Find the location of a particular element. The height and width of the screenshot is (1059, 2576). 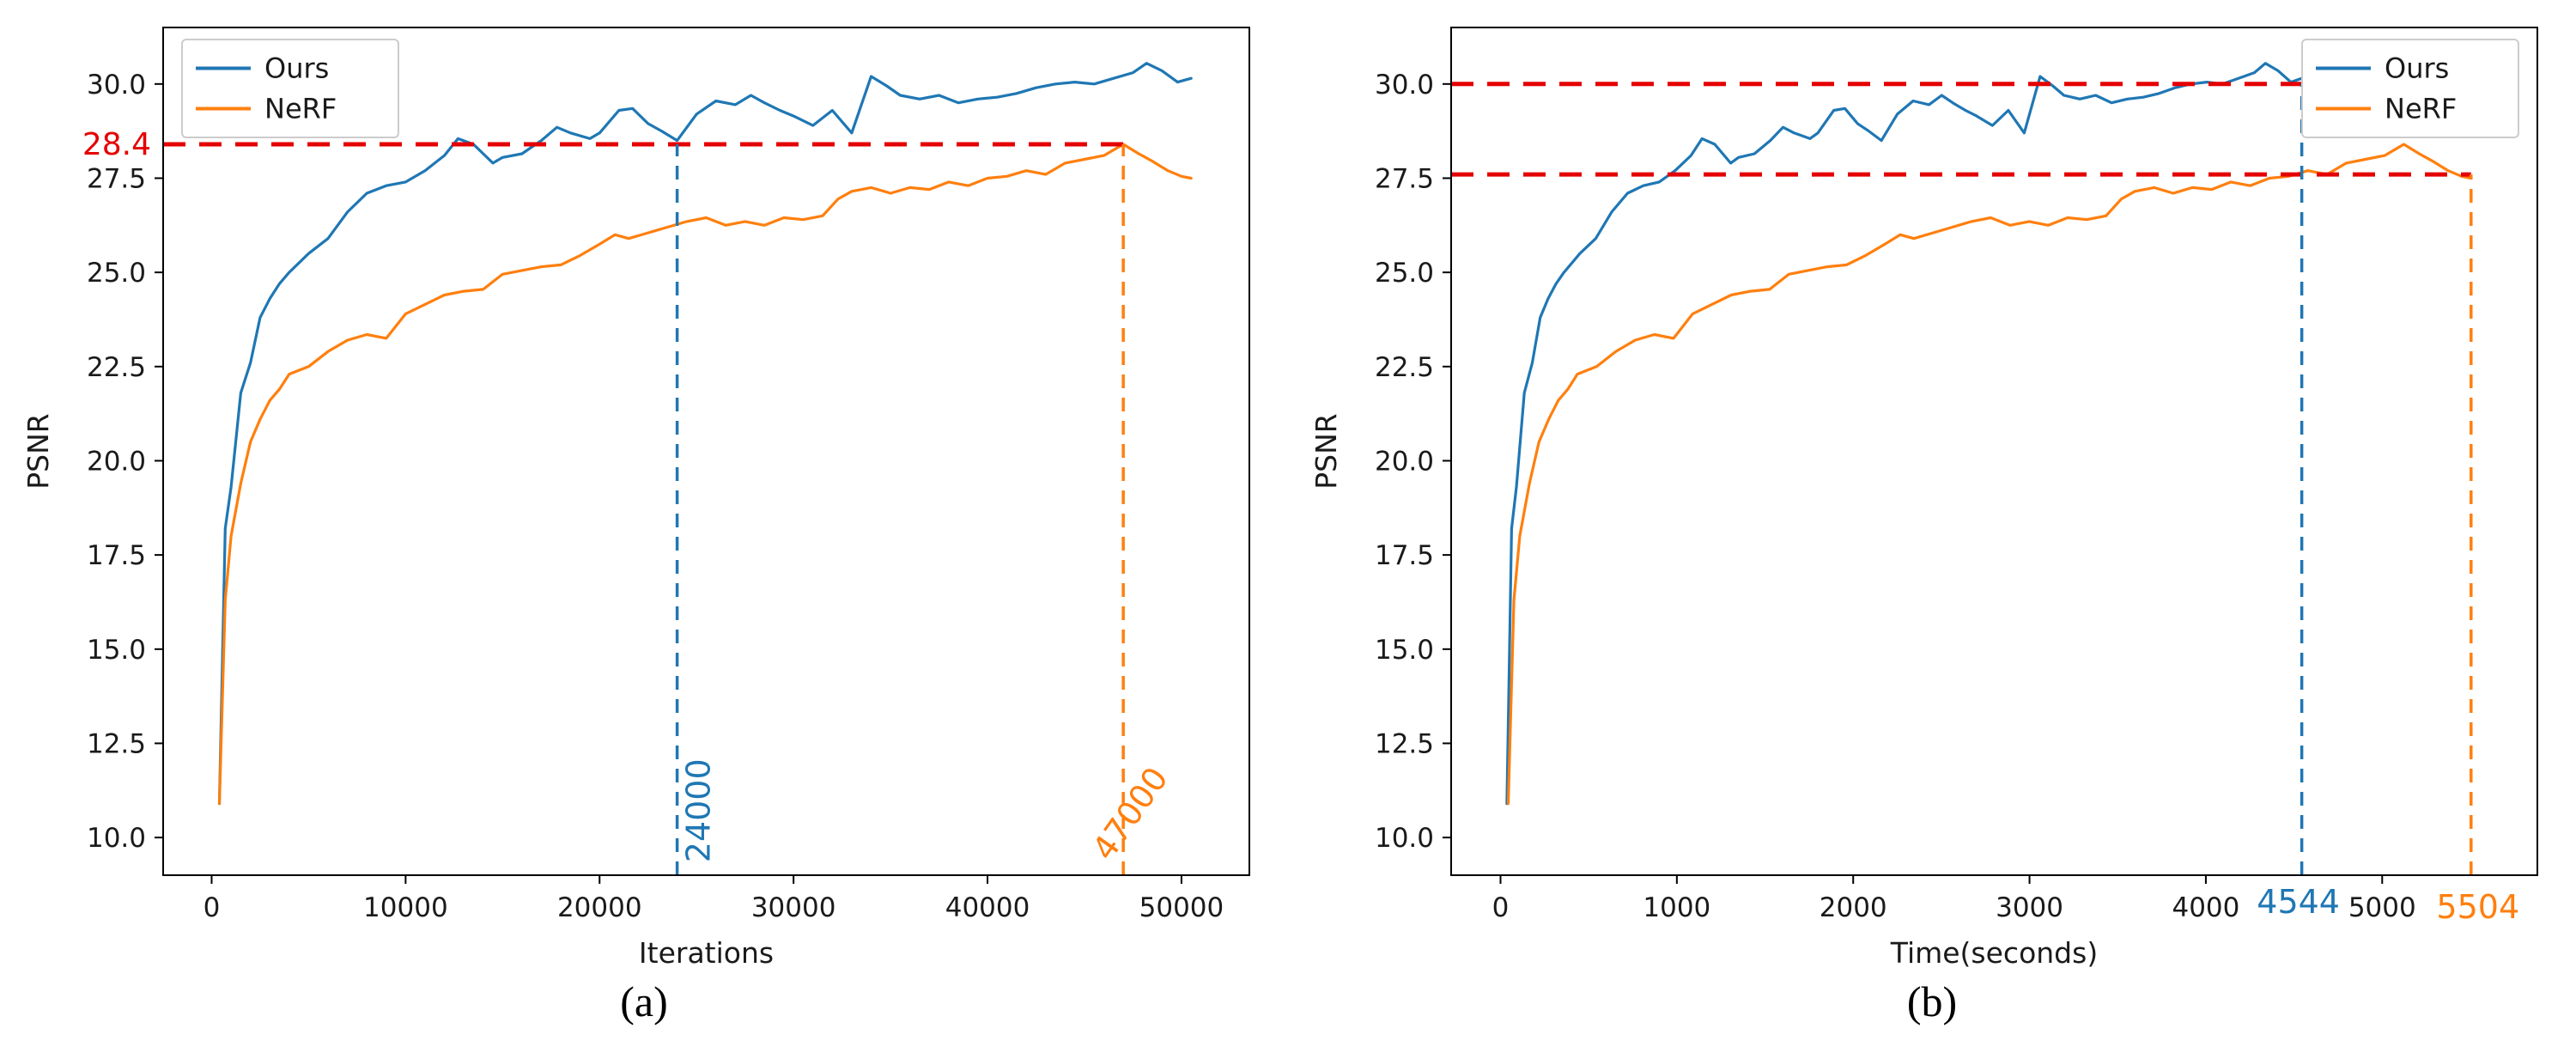

x-axis-label: Time(seconds) is located at coordinates (1994, 953).